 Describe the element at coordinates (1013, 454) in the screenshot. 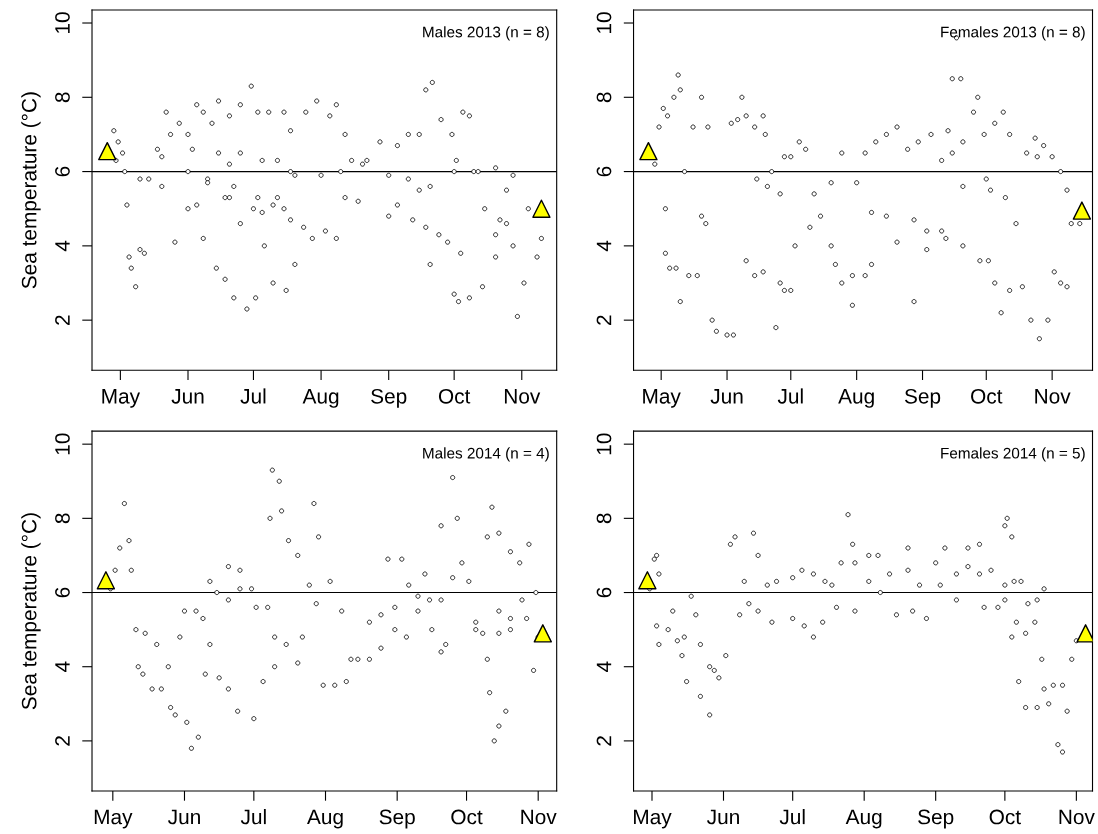

I see `text: Females 2014 (n = 5)` at that location.